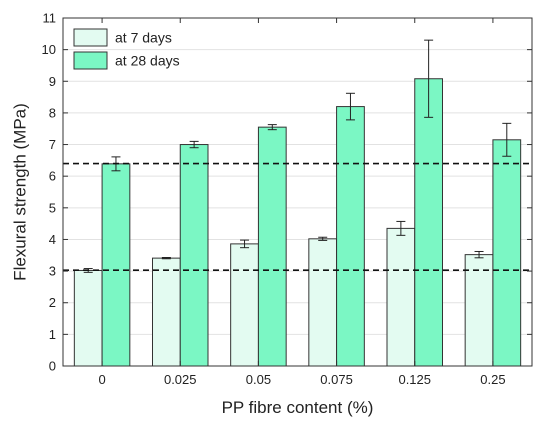  What do you see at coordinates (52, 302) in the screenshot?
I see `y-tick-label: 2` at bounding box center [52, 302].